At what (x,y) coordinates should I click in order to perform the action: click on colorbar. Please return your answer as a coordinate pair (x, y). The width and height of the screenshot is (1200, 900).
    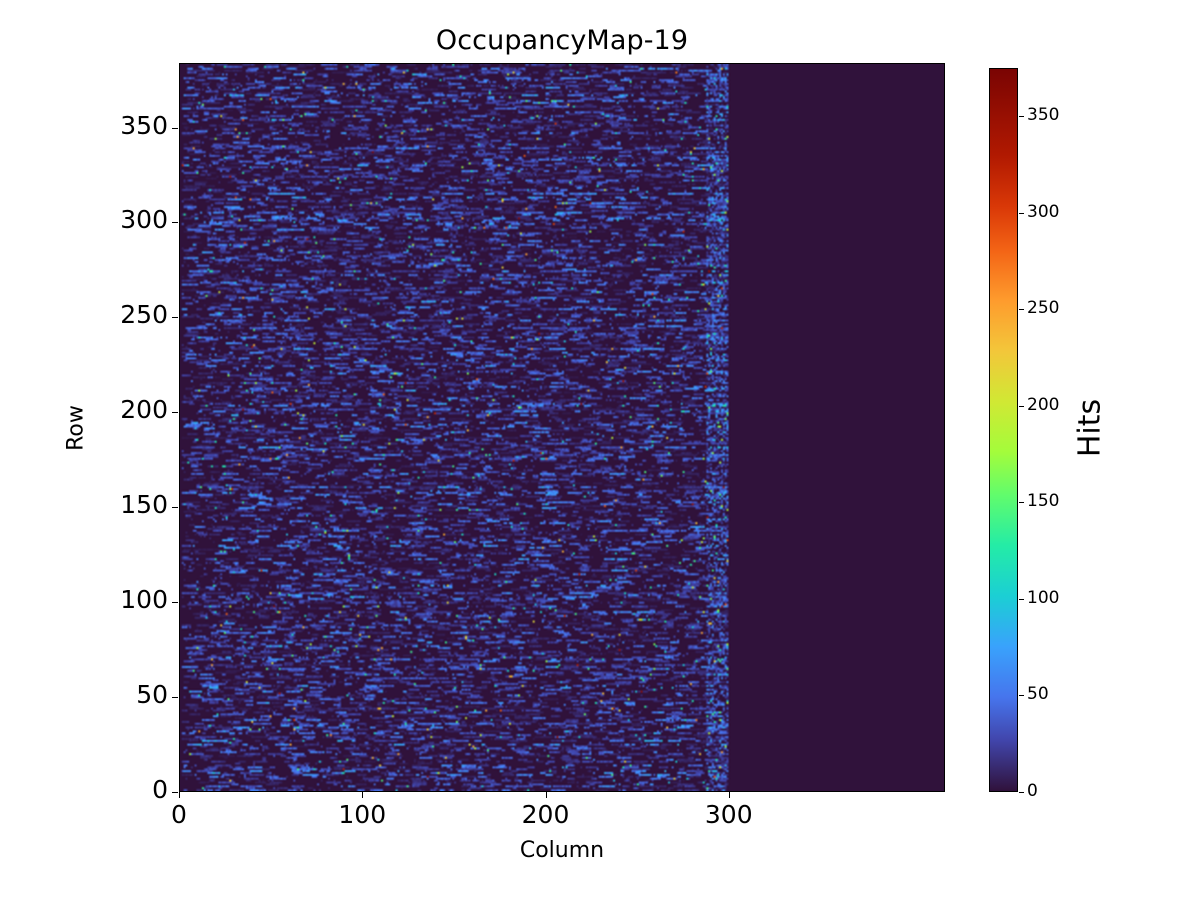
    Looking at the image, I should click on (1003, 430).